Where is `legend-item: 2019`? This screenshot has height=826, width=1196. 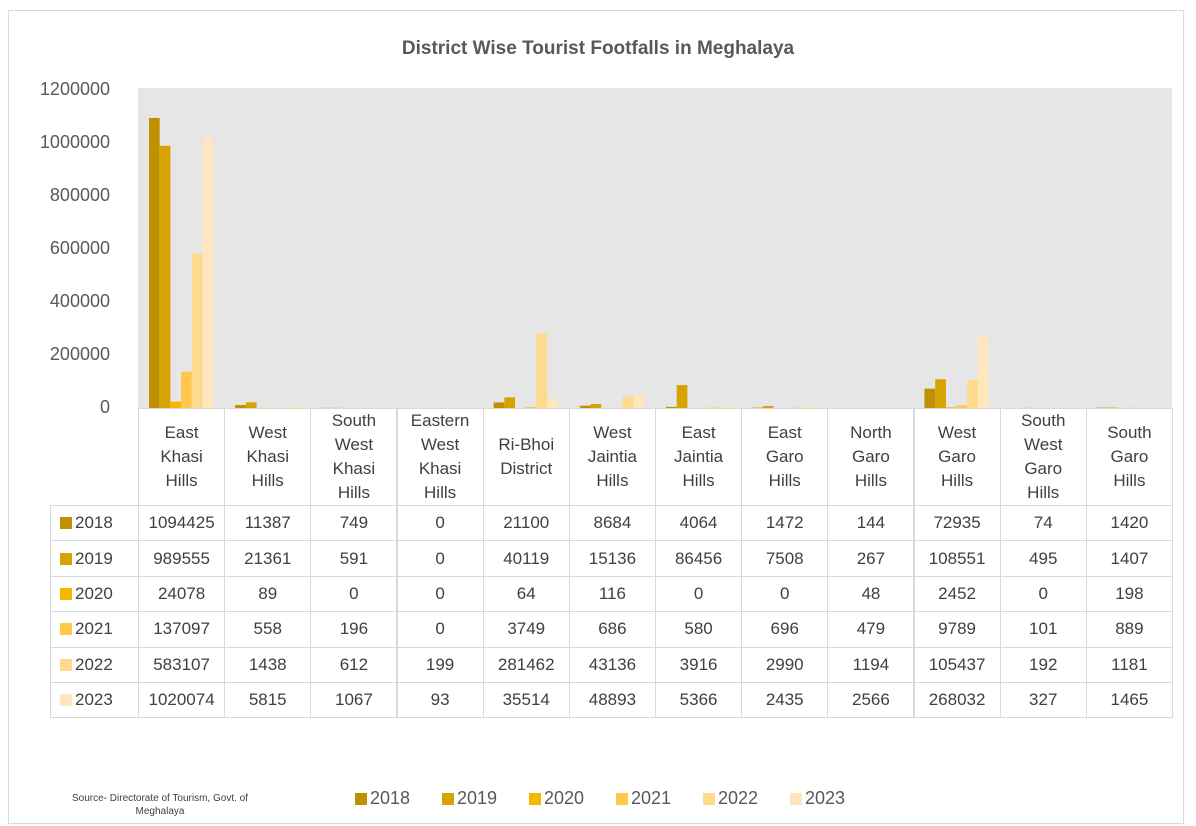
legend-item: 2019 is located at coordinates (469, 798).